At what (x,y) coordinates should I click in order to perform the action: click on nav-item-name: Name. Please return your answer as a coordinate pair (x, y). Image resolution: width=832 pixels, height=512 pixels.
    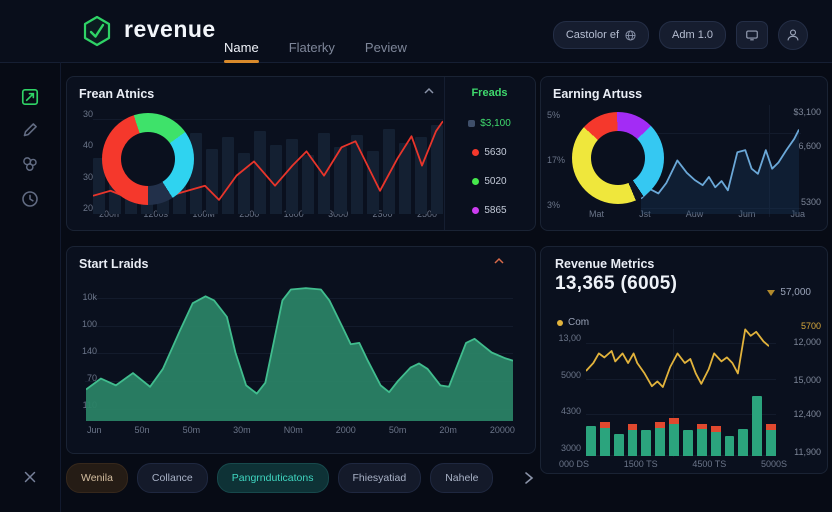
    Looking at the image, I should click on (241, 51).